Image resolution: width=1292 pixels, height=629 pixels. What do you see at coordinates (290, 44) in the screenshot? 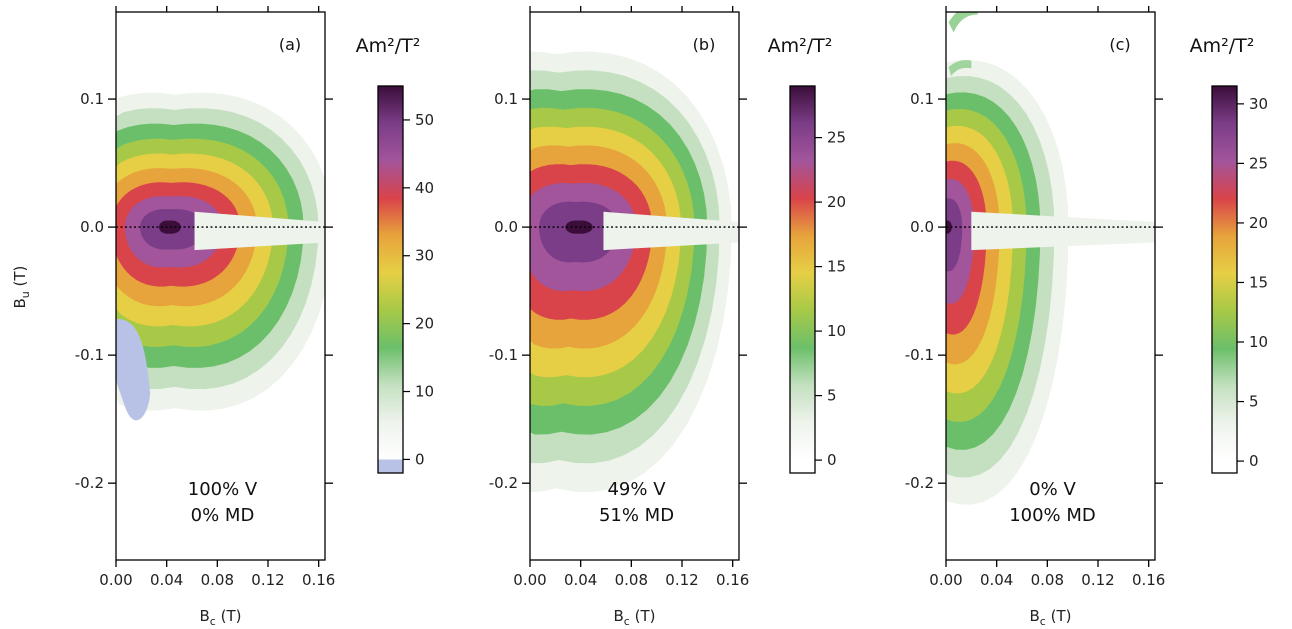
I see `panel-label-a: (a)` at bounding box center [290, 44].